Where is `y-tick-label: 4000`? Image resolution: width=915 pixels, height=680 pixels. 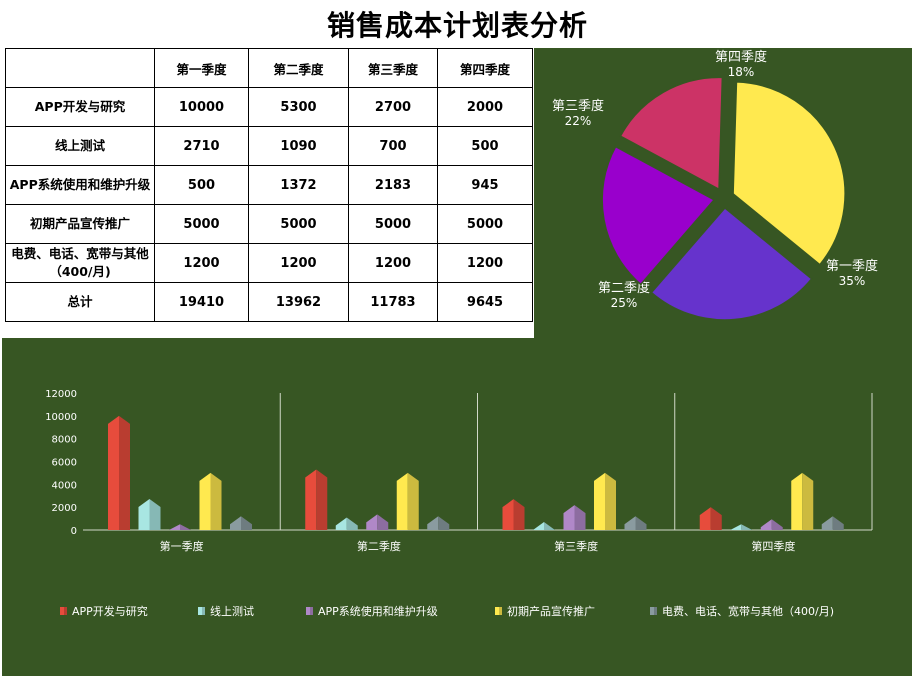 y-tick-label: 4000 is located at coordinates (64, 485).